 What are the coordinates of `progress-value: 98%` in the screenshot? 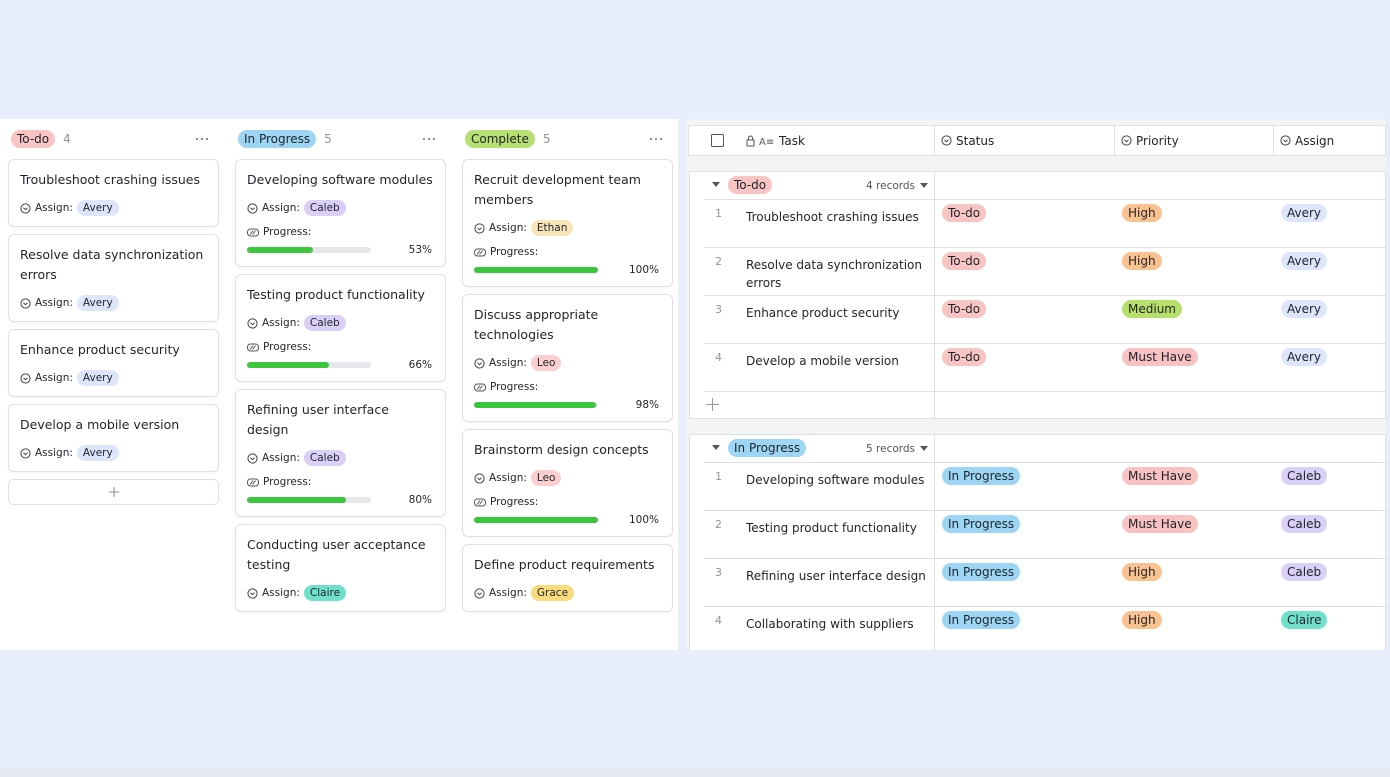 It's located at (647, 405).